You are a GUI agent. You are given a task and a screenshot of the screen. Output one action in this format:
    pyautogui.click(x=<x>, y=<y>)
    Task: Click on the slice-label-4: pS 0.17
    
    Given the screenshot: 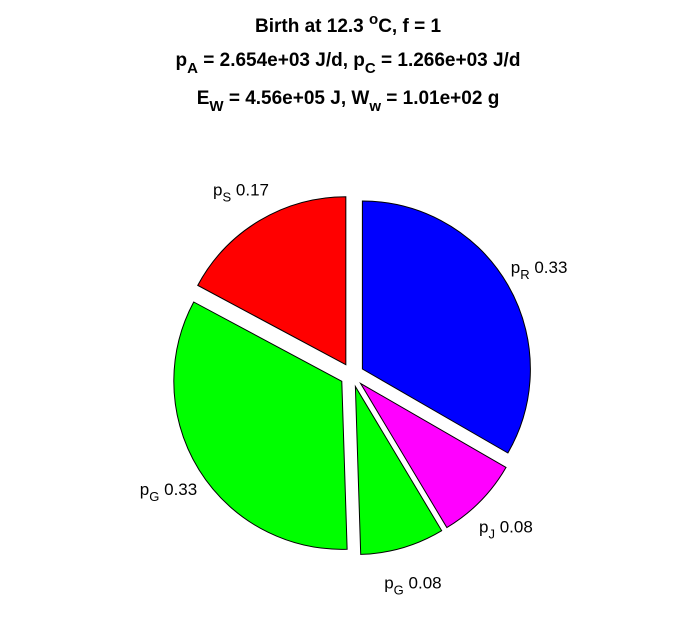 What is the action you would take?
    pyautogui.click(x=241, y=193)
    